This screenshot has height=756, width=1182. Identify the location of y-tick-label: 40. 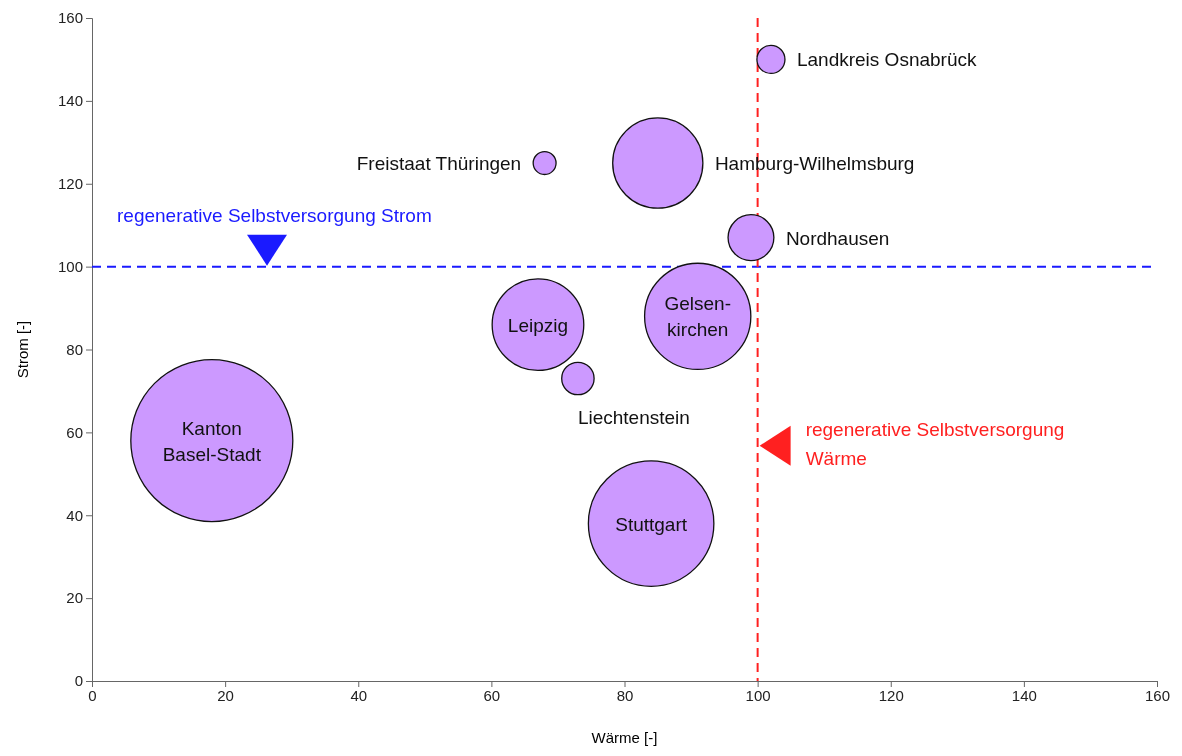
(74, 515).